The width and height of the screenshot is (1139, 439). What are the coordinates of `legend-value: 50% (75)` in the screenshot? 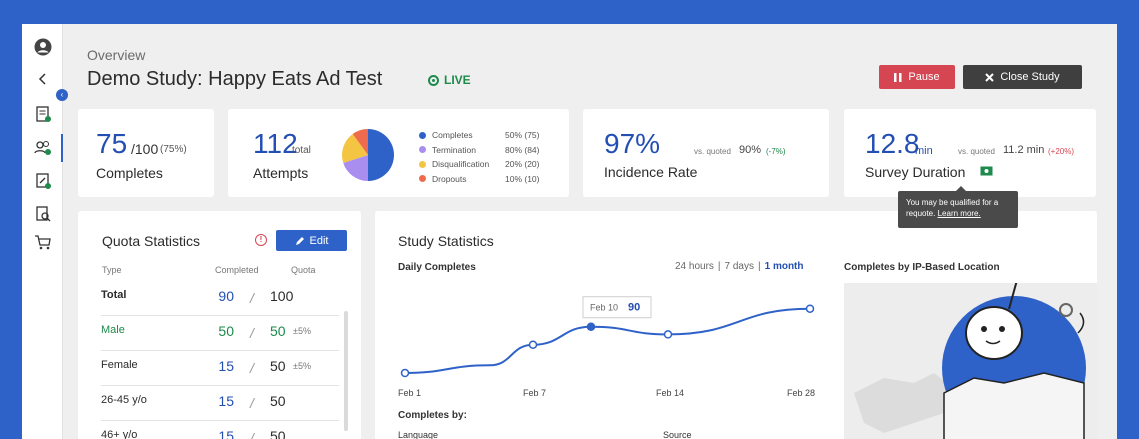 It's located at (522, 135).